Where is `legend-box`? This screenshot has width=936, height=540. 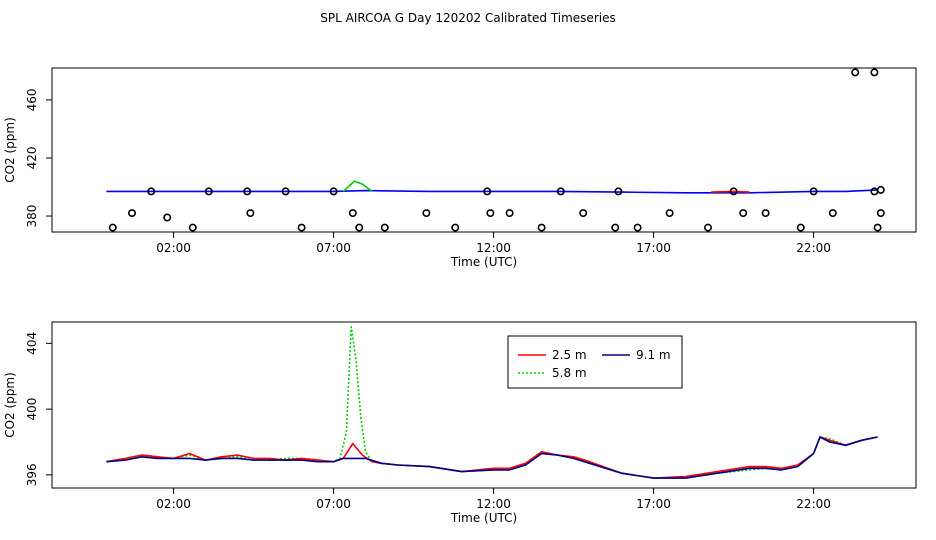
legend-box is located at coordinates (595, 362).